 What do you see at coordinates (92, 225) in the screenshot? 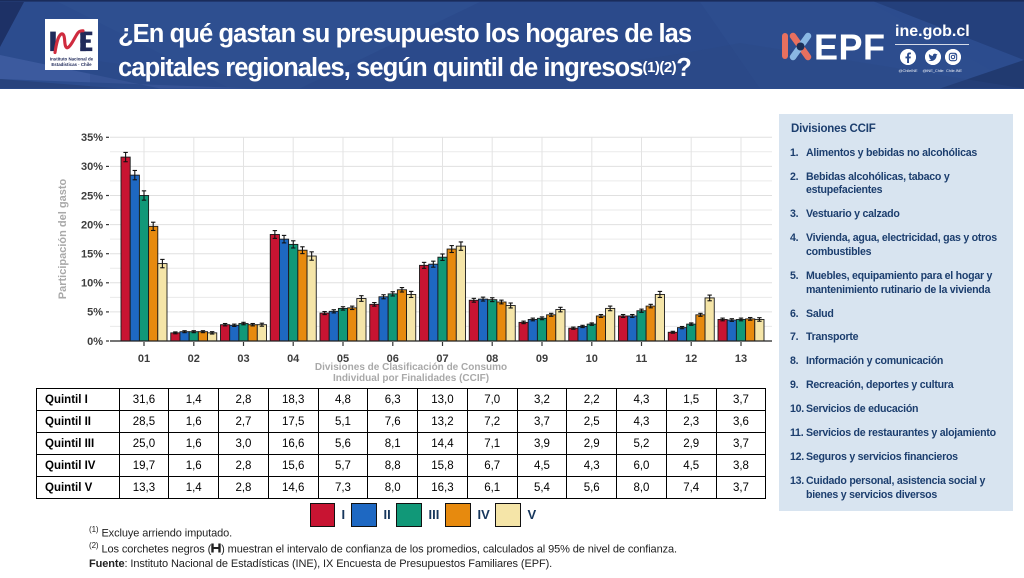
I see `svg-text: 20%` at bounding box center [92, 225].